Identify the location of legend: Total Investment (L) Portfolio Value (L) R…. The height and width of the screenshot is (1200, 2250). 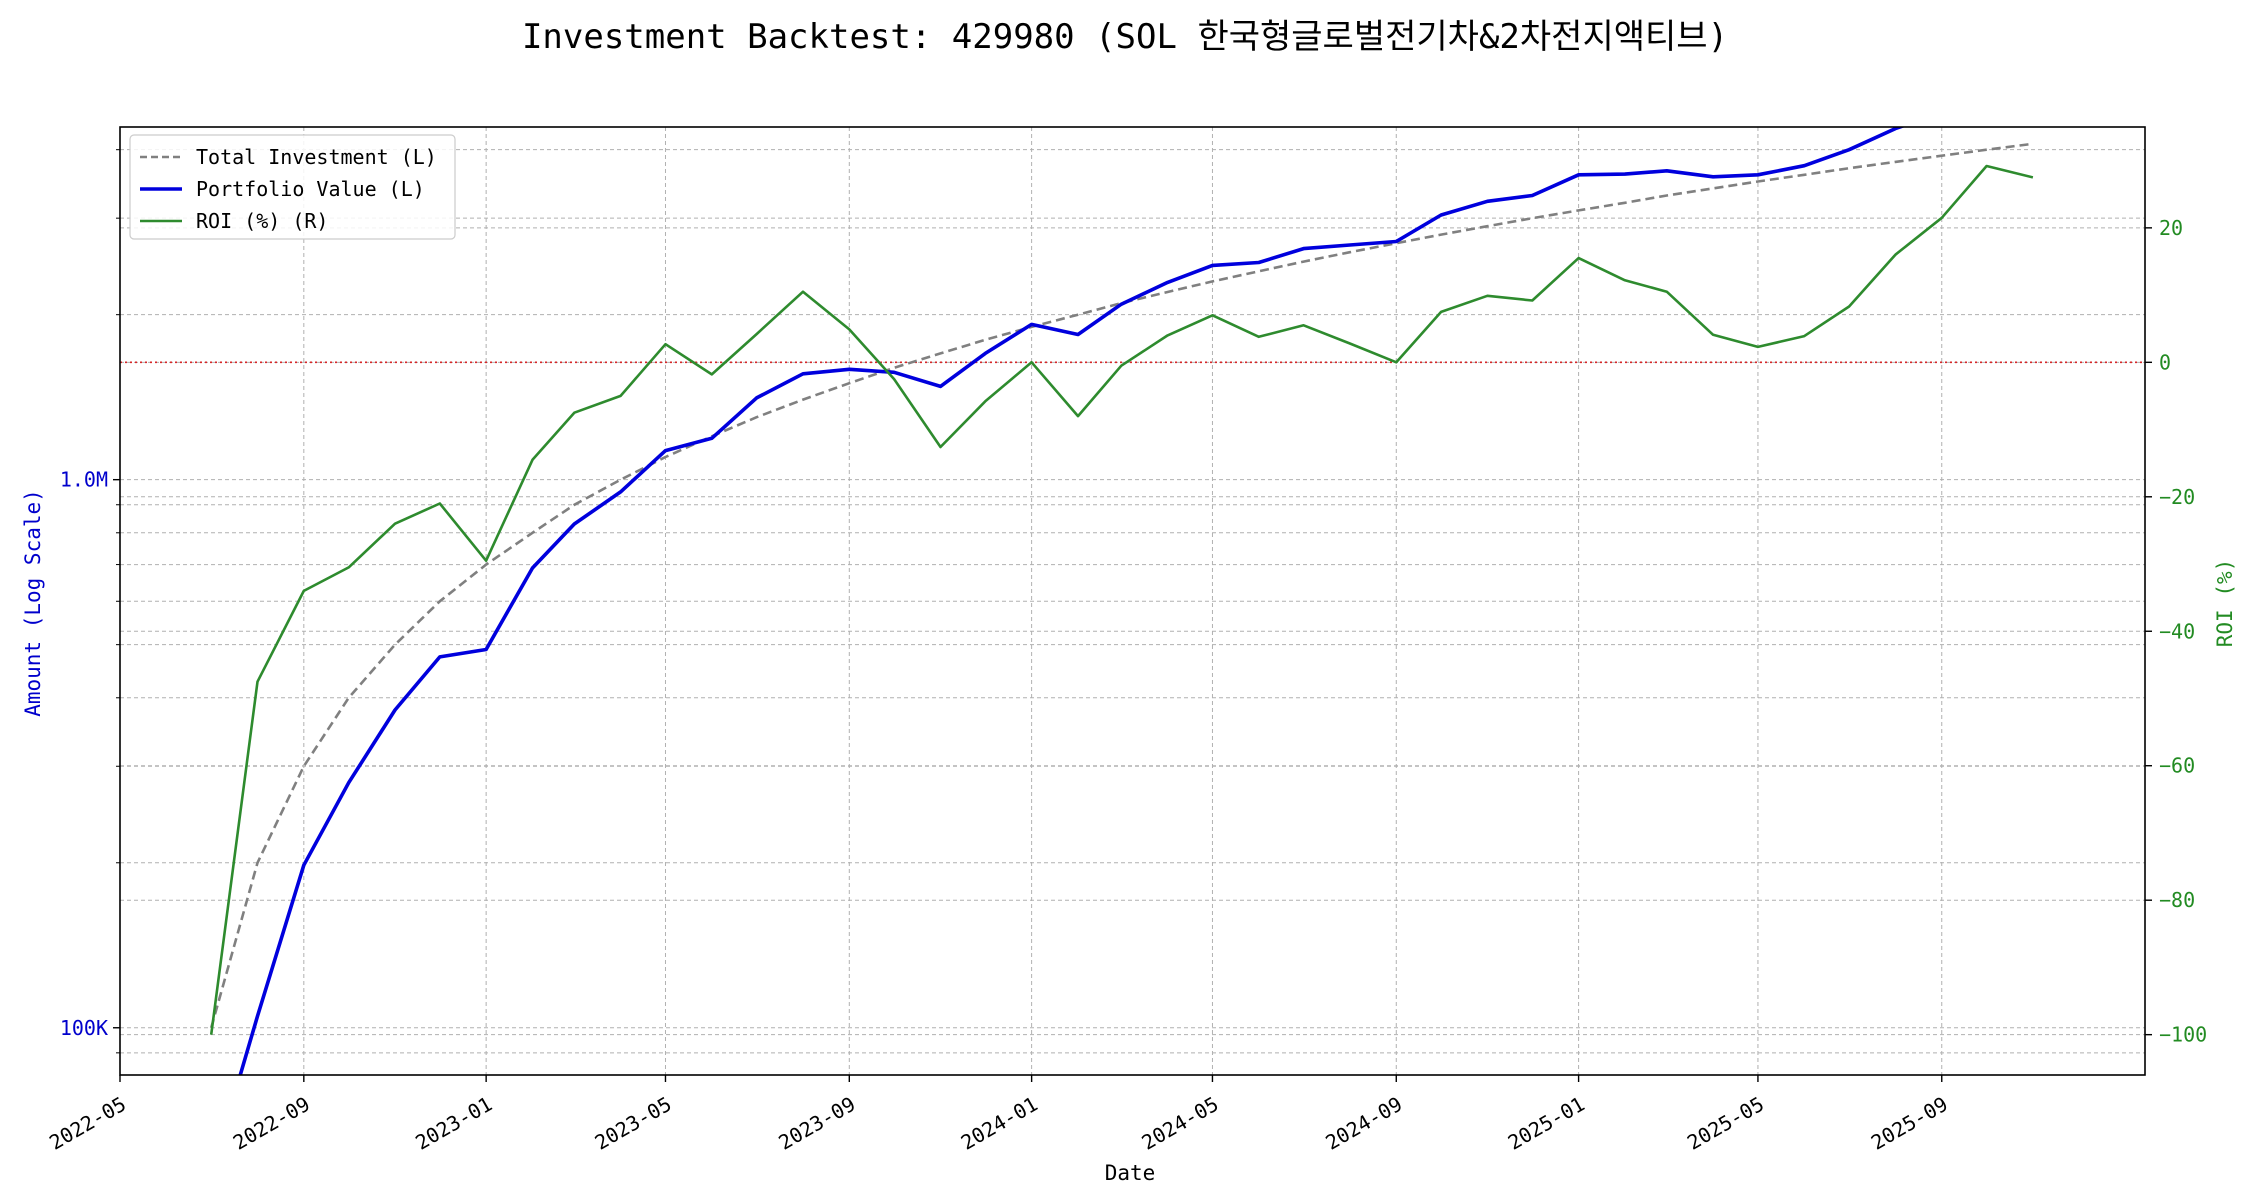
(292, 187).